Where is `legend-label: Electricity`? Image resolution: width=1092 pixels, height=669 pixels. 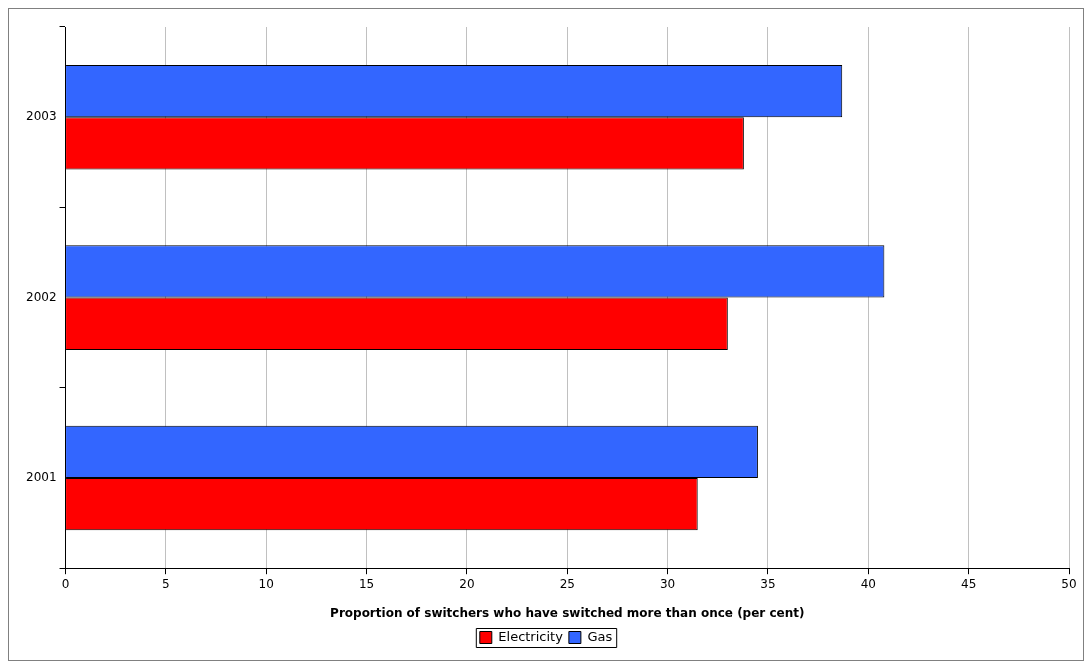
legend-label: Electricity is located at coordinates (531, 636).